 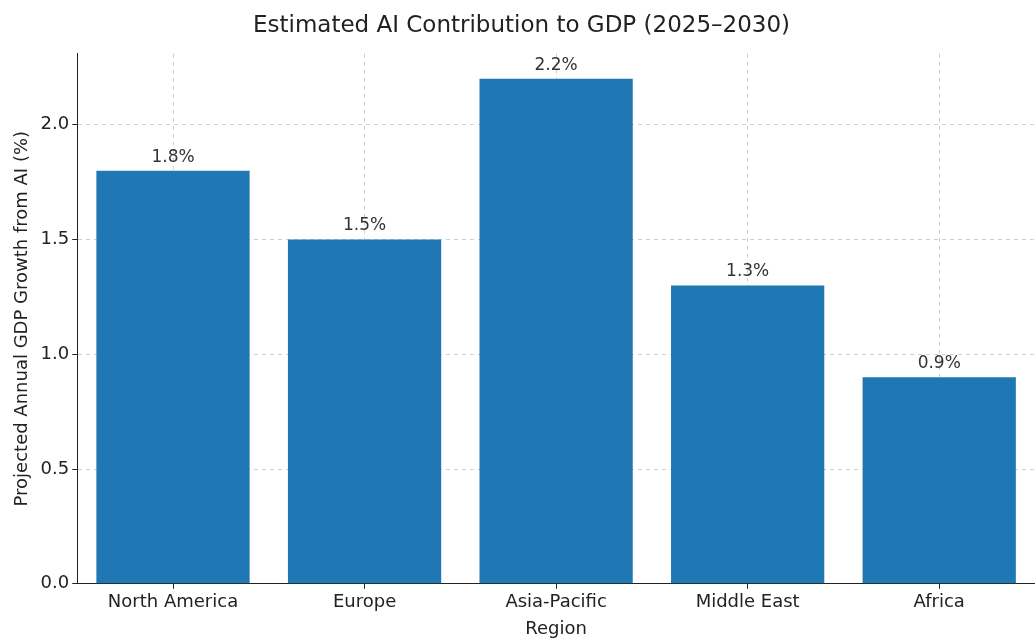 What do you see at coordinates (556, 601) in the screenshot?
I see `x-tick-label: Asia-Pacific` at bounding box center [556, 601].